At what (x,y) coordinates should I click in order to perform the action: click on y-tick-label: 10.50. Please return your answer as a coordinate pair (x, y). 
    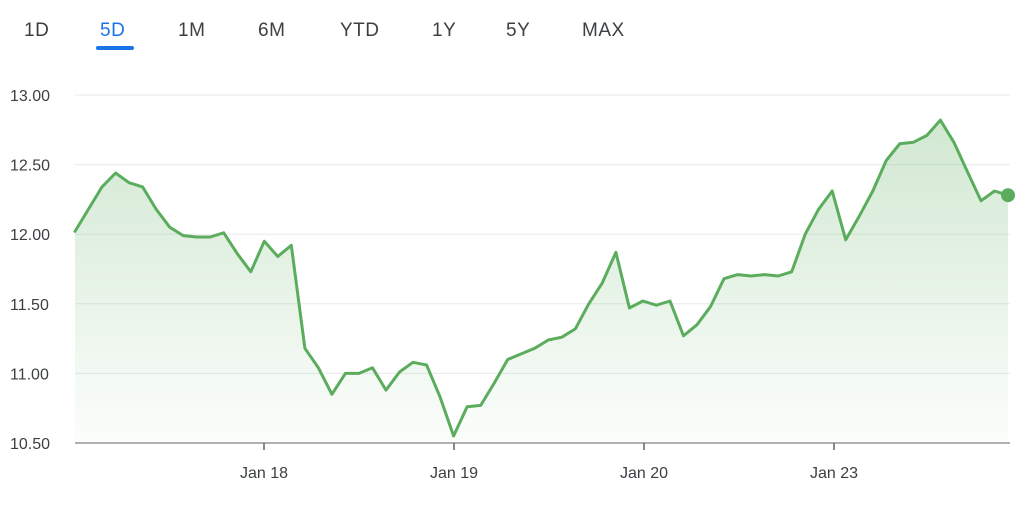
    Looking at the image, I should click on (30, 444).